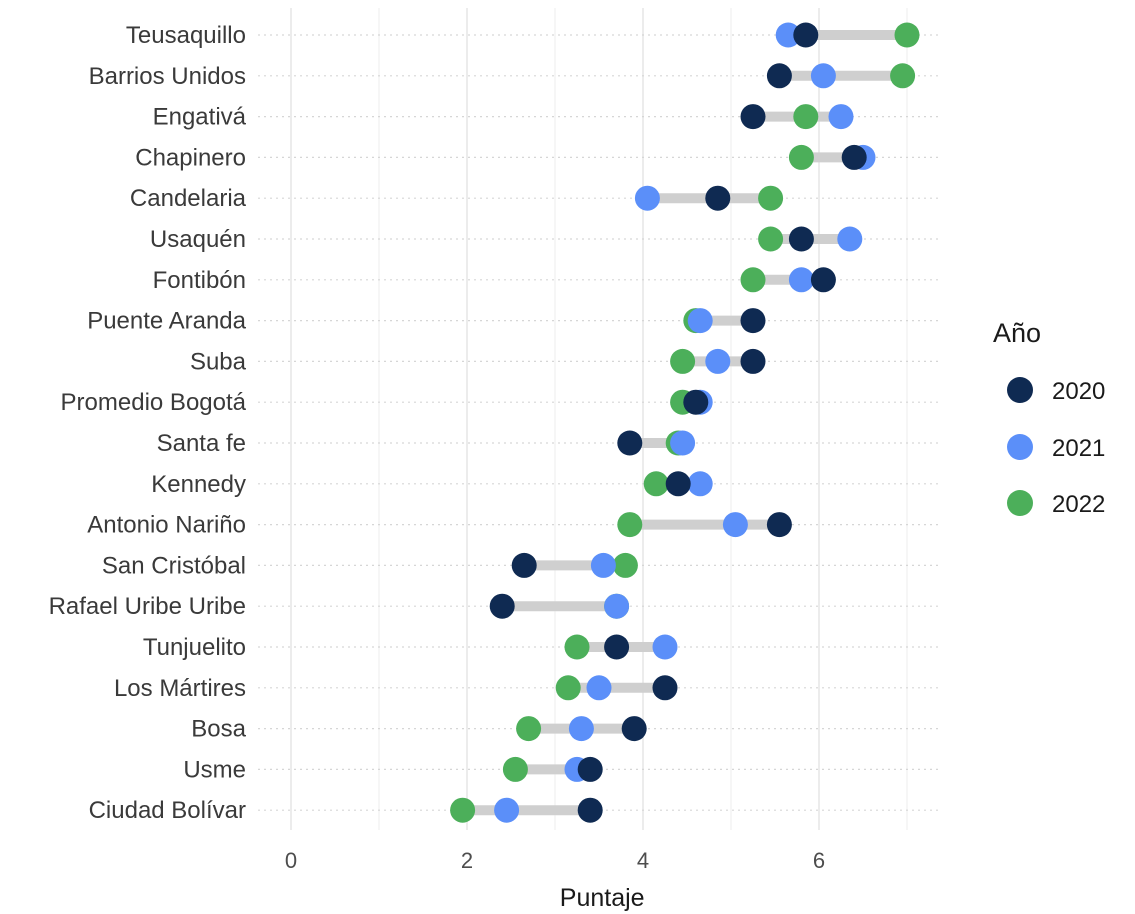 This screenshot has height=914, width=1135. What do you see at coordinates (194, 647) in the screenshot?
I see `category-label: Tunjuelito` at bounding box center [194, 647].